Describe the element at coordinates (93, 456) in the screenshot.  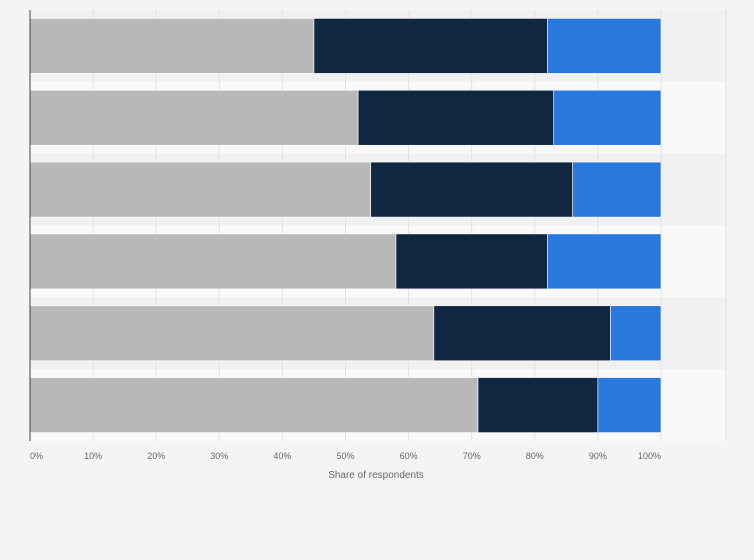
I see `x-tick-label: 10%` at that location.